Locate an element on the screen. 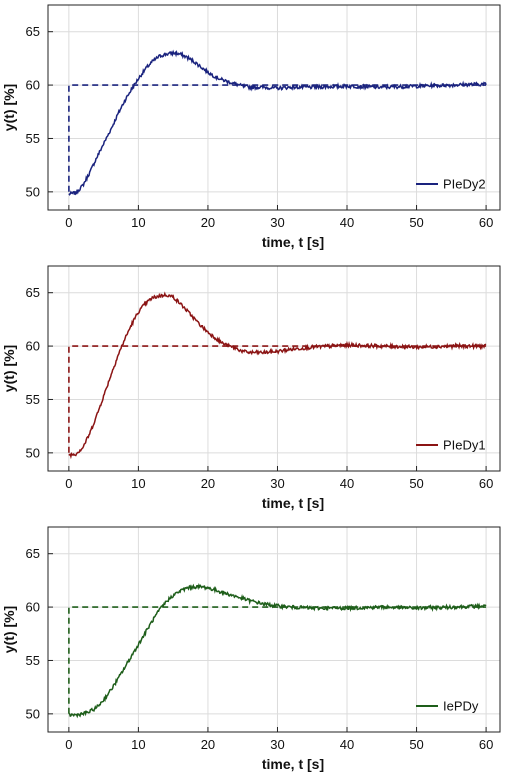  legend-label: PIeDy1 is located at coordinates (464, 445).